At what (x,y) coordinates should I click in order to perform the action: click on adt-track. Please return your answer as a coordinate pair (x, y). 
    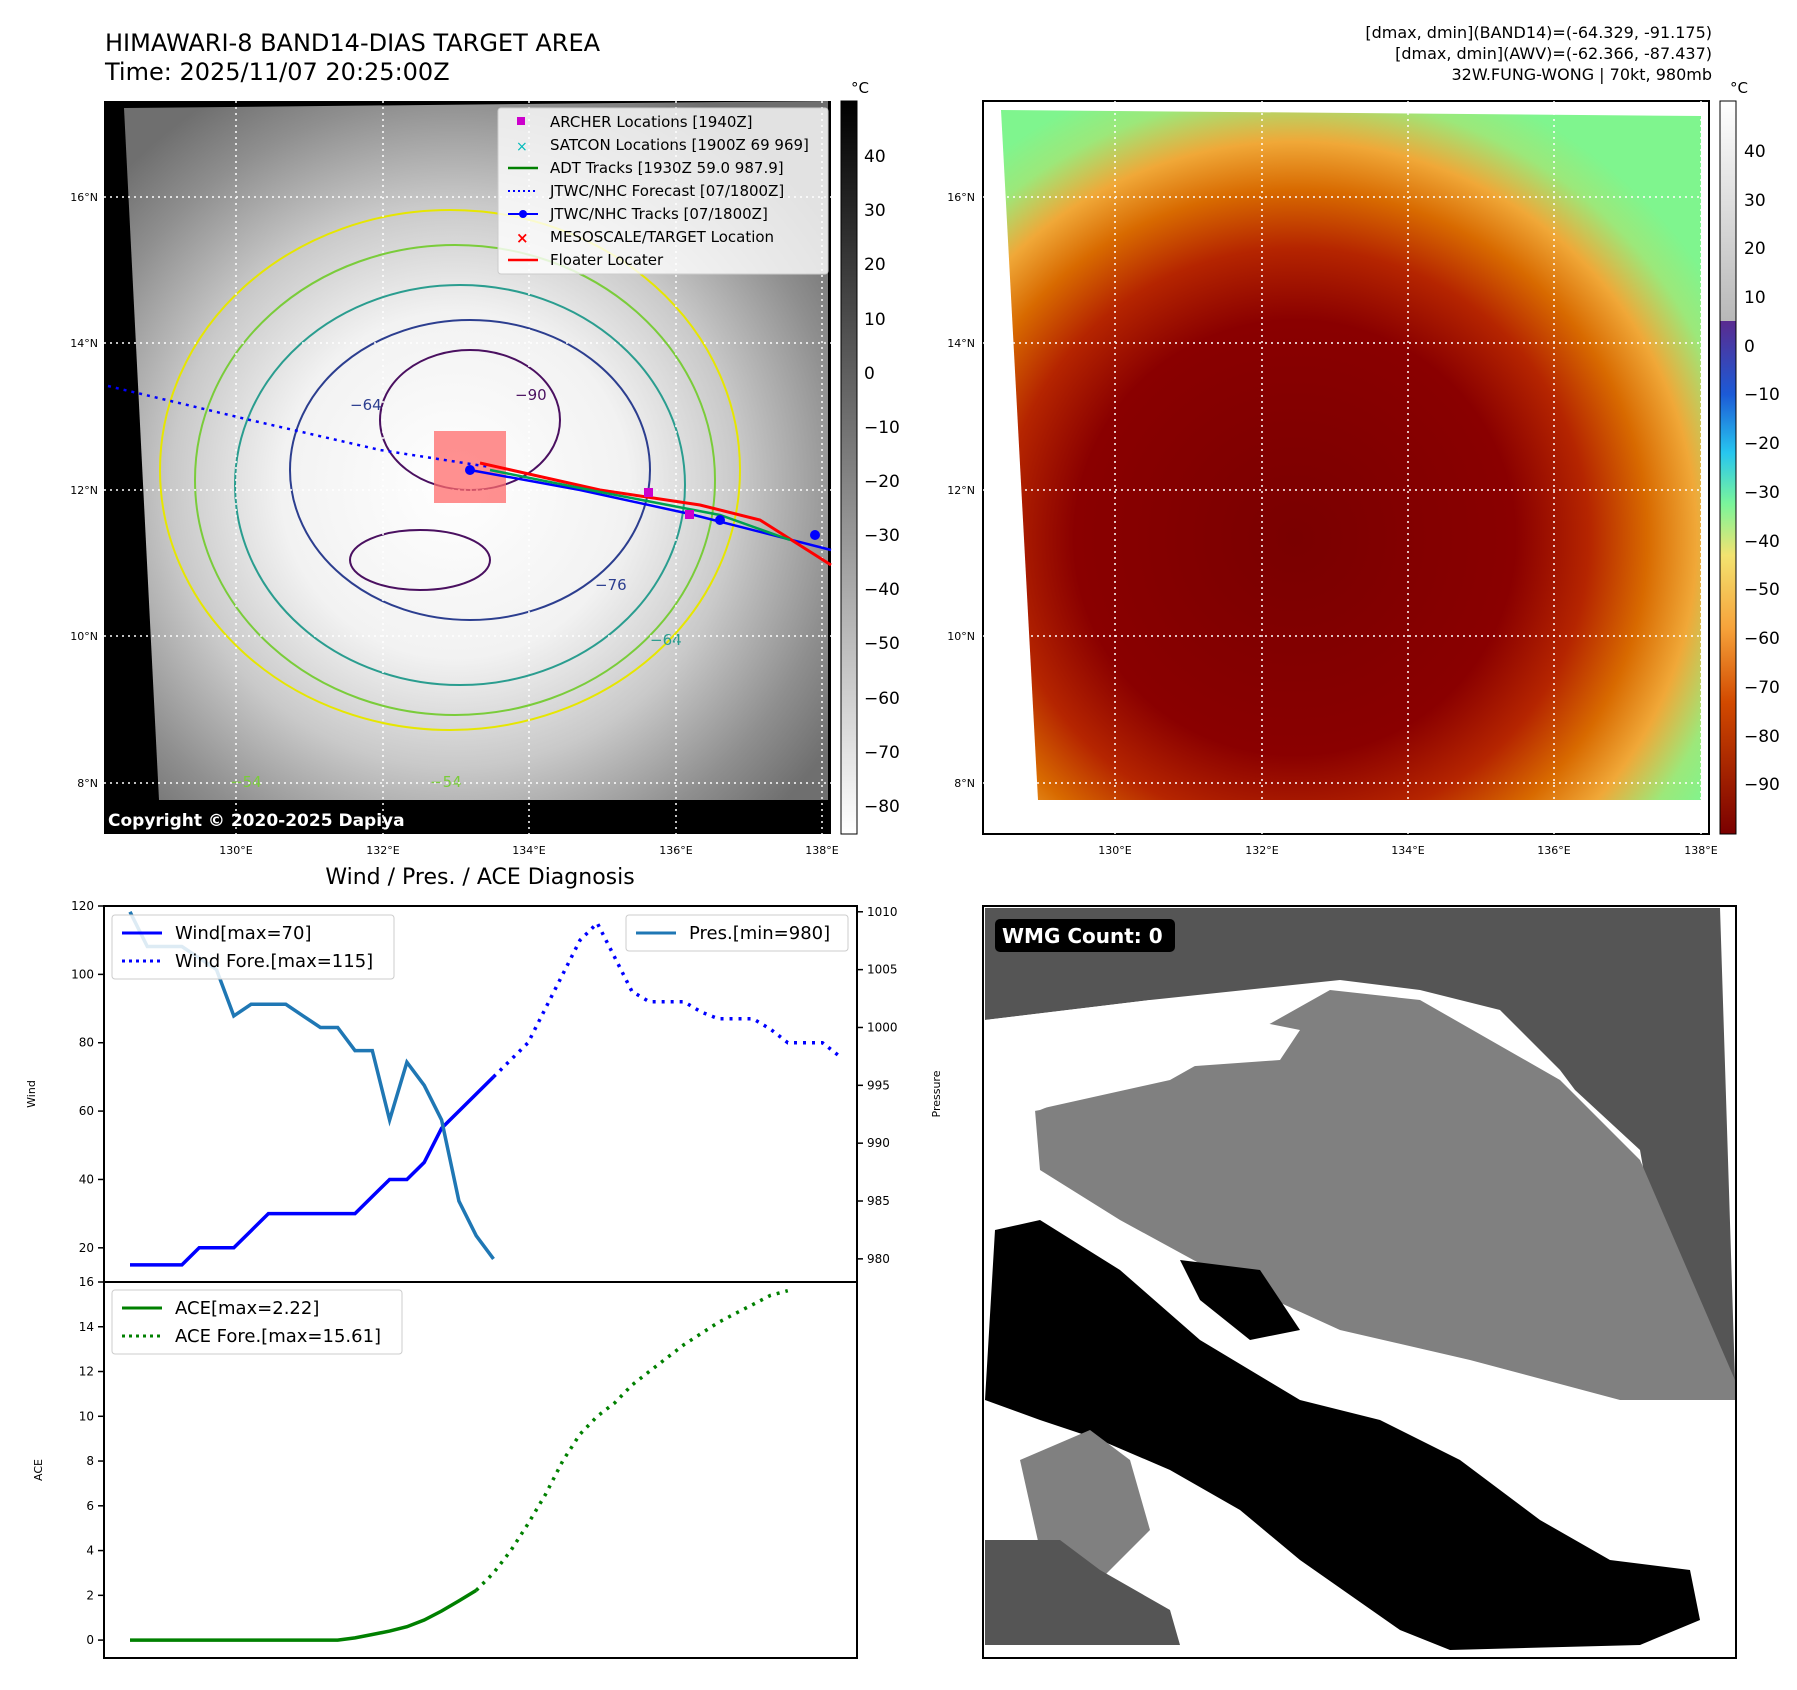
    Looking at the image, I should click on (640, 505).